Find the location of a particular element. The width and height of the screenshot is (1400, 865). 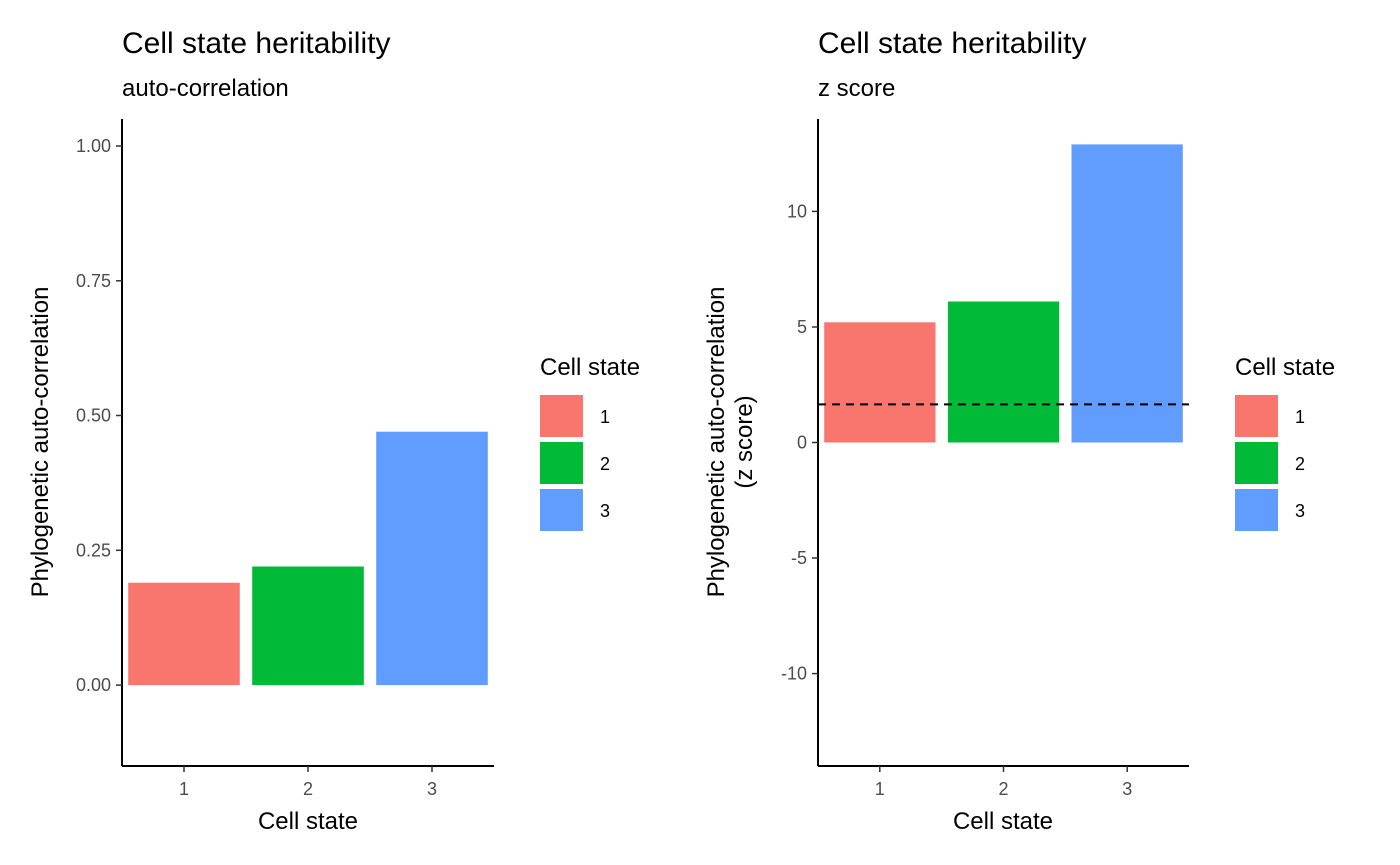

y-tick-label: 10 is located at coordinates (797, 211).